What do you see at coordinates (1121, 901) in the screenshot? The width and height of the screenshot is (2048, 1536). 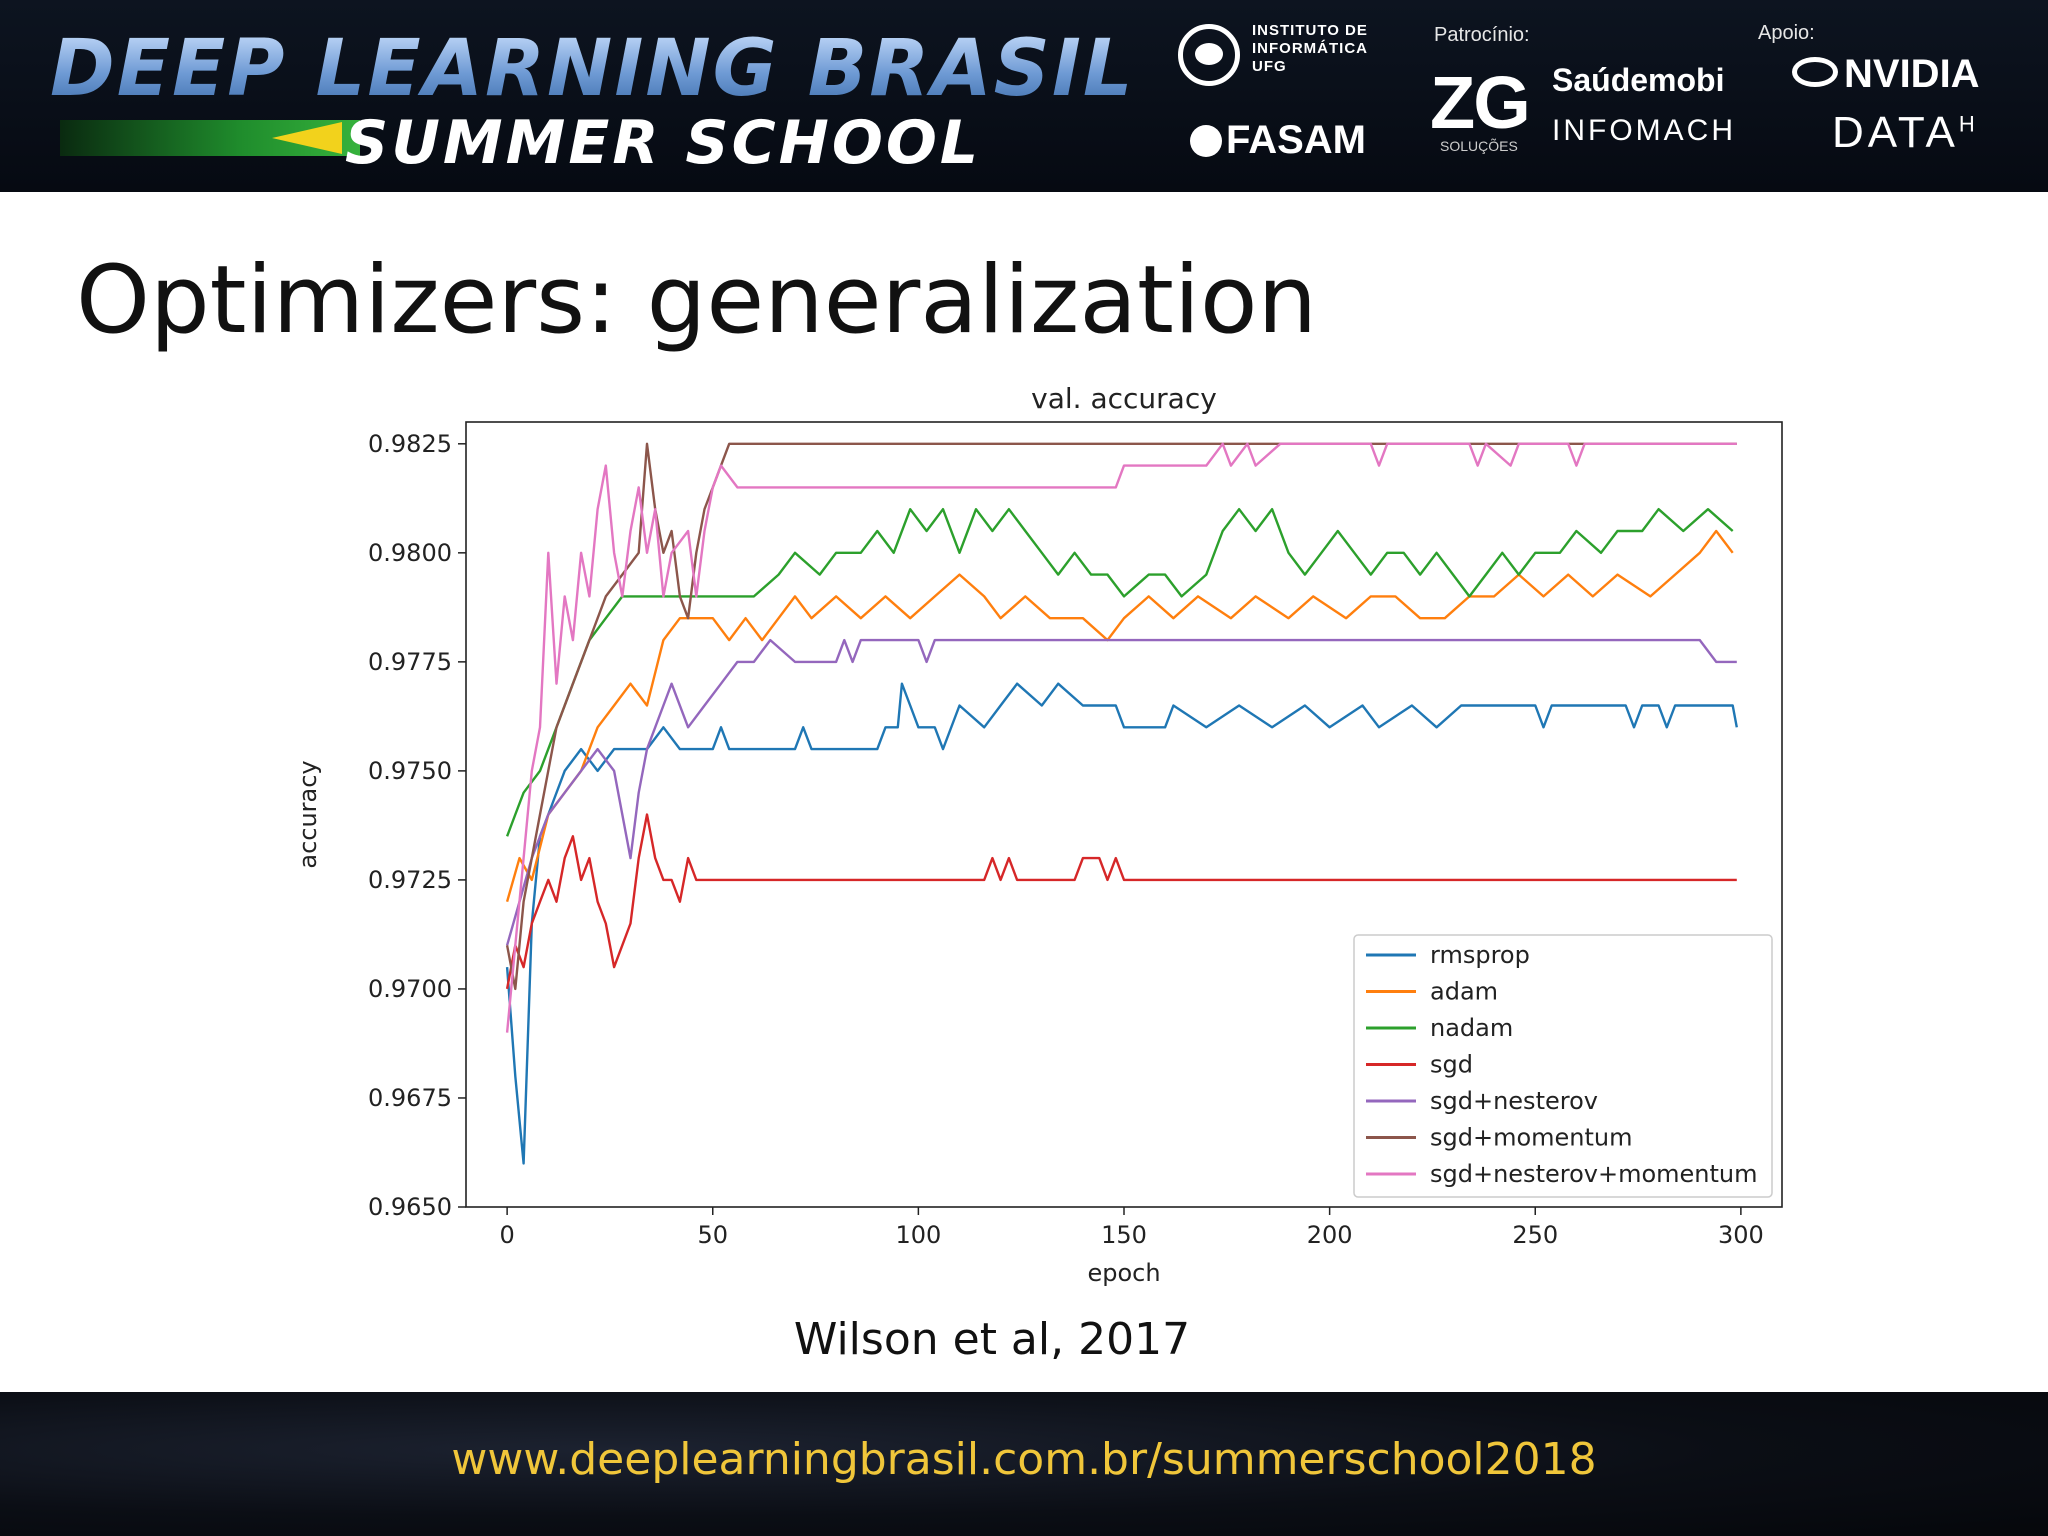 I see `series-line-sgd` at bounding box center [1121, 901].